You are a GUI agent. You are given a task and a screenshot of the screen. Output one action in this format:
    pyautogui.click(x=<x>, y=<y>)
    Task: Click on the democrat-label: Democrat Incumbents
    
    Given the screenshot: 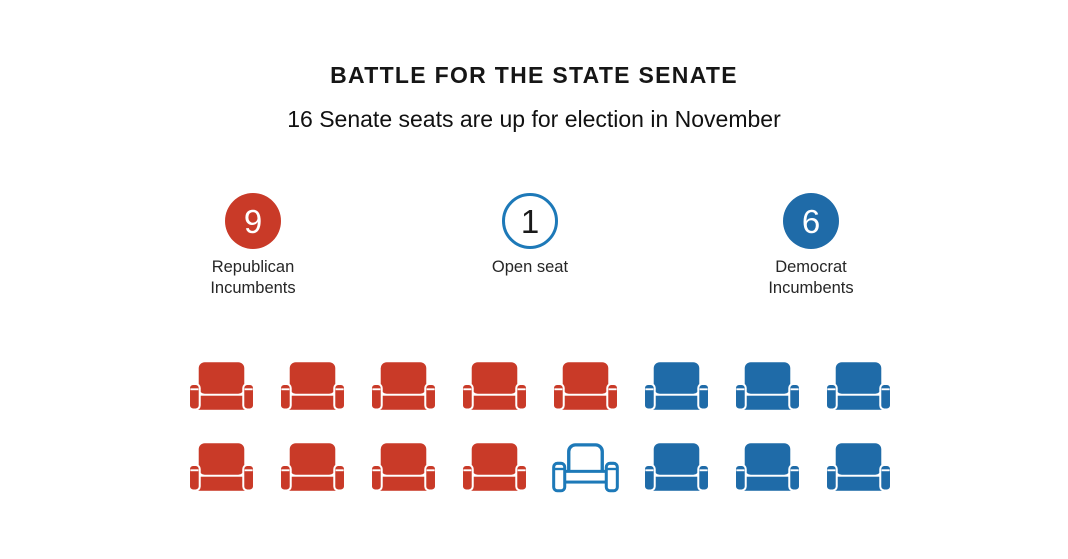 What is the action you would take?
    pyautogui.click(x=810, y=278)
    